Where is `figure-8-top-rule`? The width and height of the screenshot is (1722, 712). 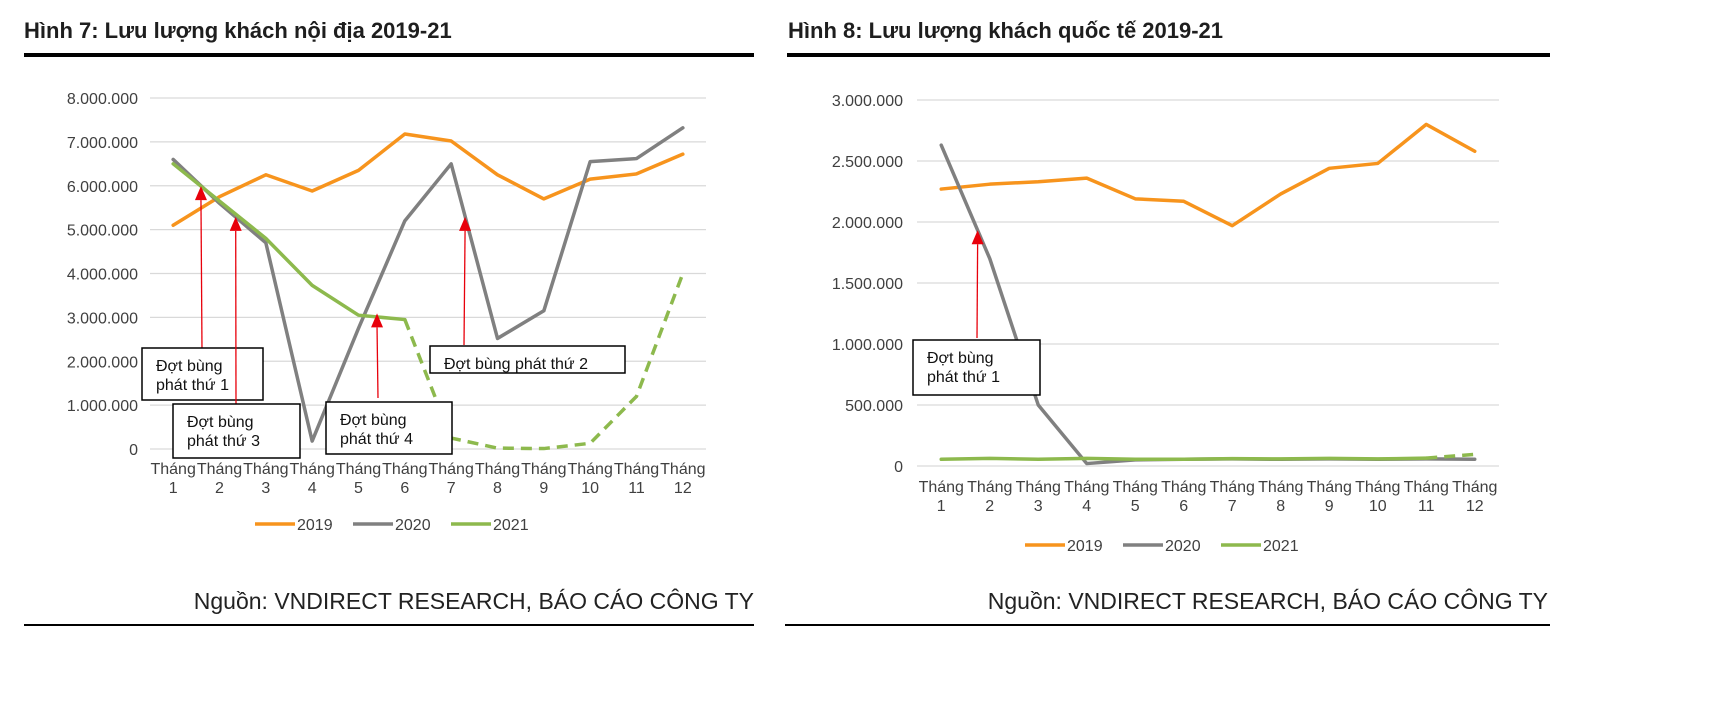
figure-8-top-rule is located at coordinates (1168, 55).